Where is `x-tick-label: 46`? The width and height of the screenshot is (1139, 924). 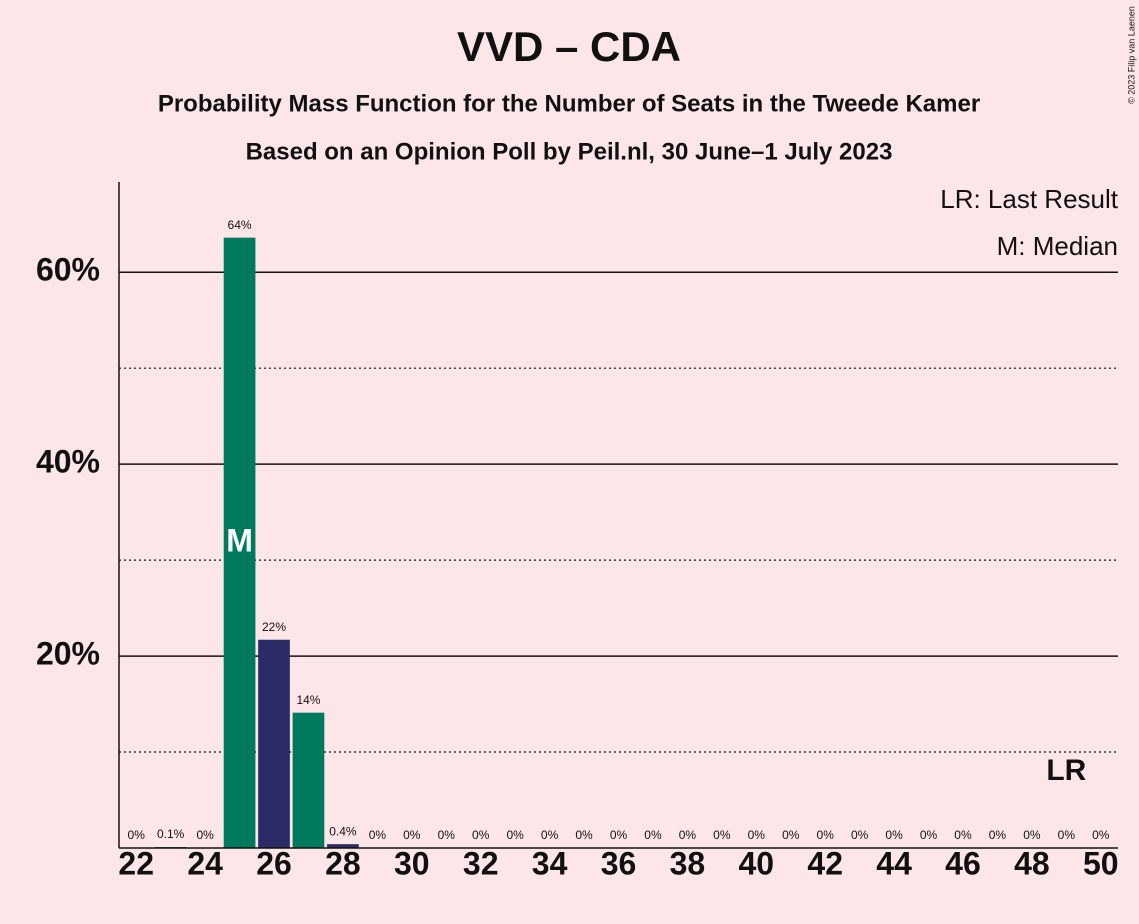 x-tick-label: 46 is located at coordinates (963, 863).